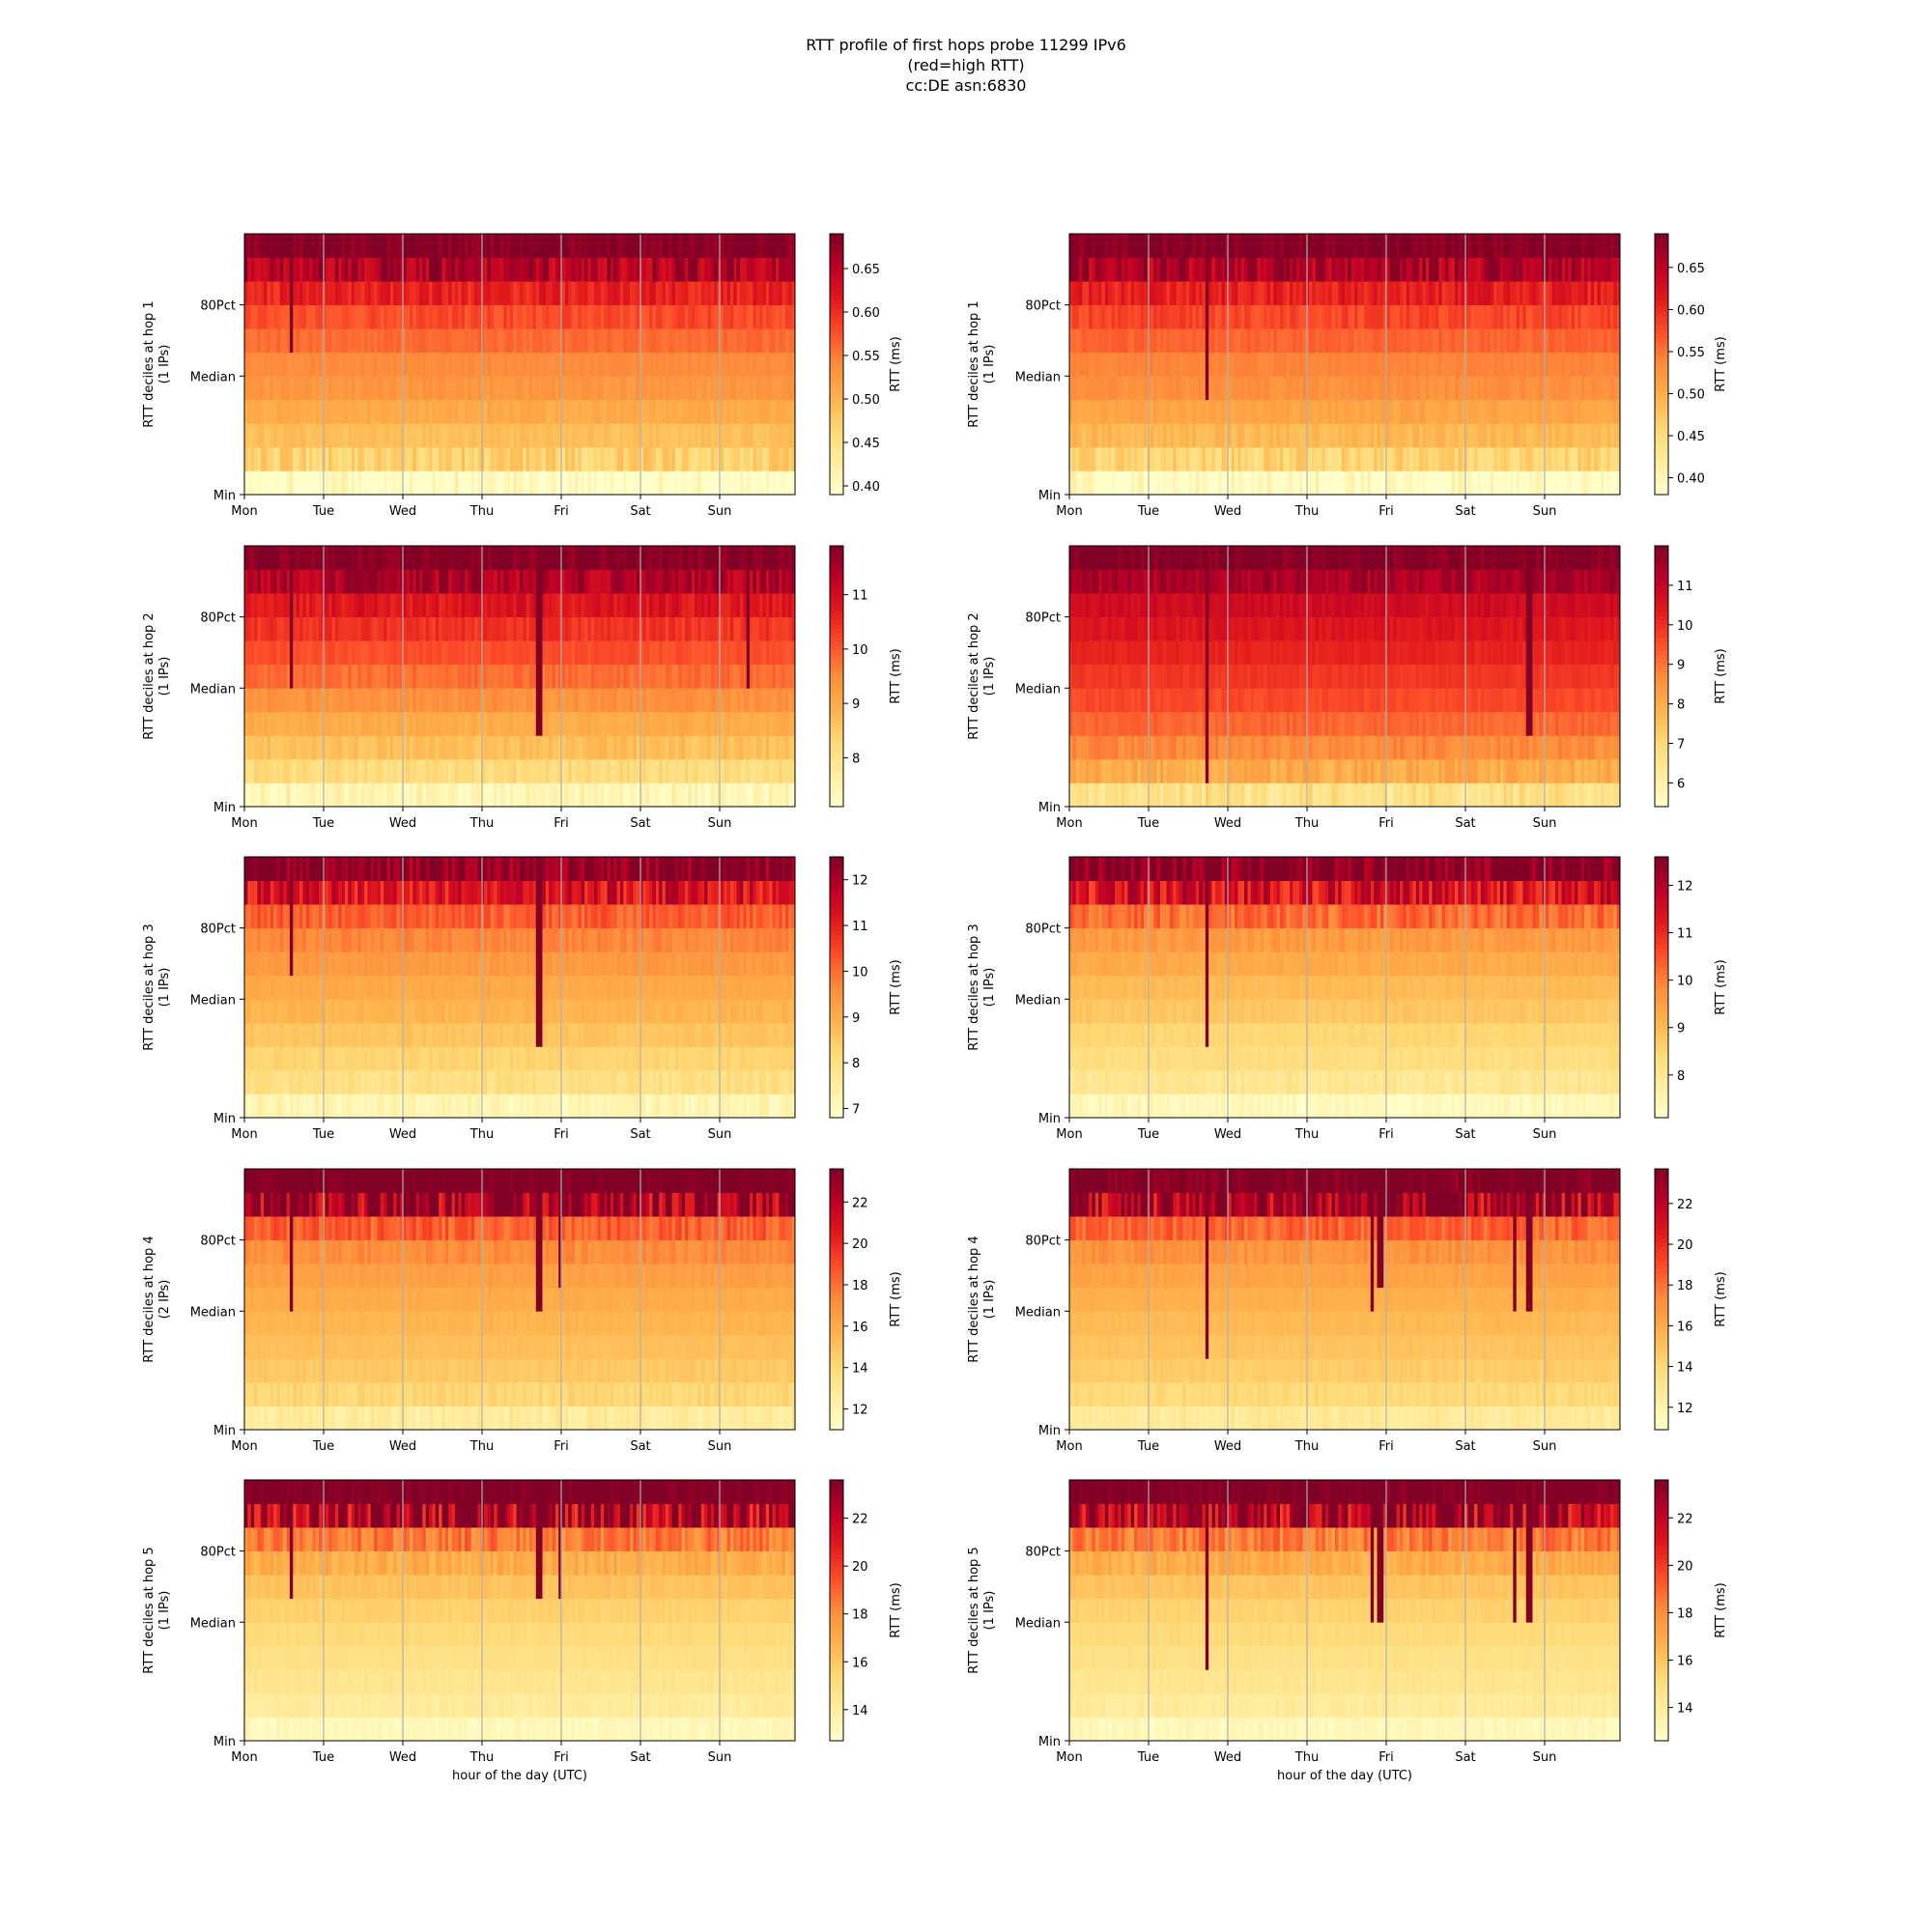  Describe the element at coordinates (1691, 353) in the screenshot. I see `colorbar-tick-label: 0.55` at that location.